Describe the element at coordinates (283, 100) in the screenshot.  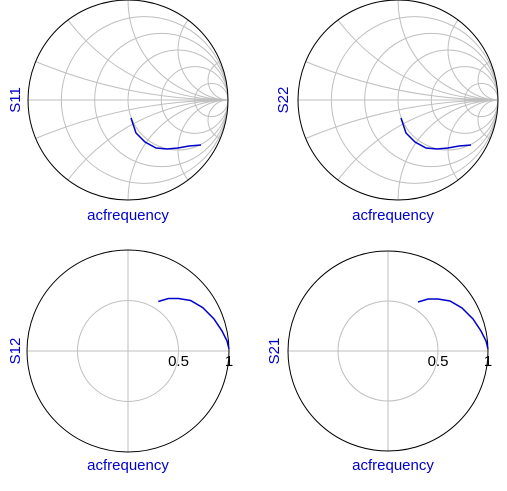
I see `y-axis-label-s22: S22` at that location.